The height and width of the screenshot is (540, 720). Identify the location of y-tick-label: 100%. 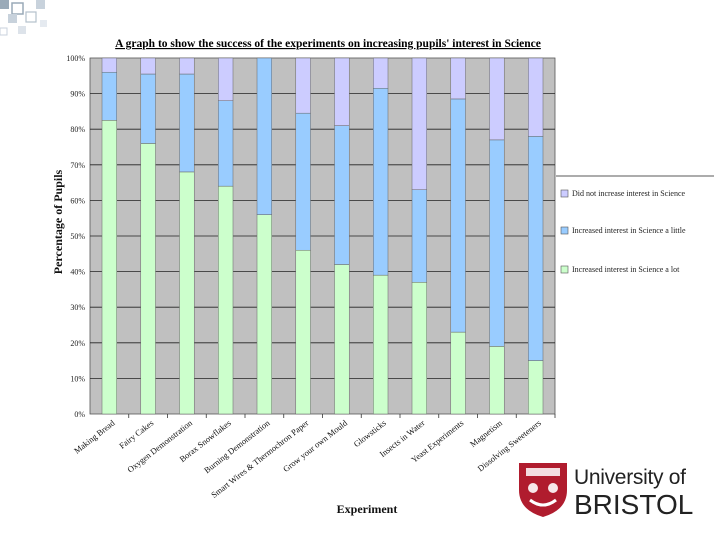
(75, 58).